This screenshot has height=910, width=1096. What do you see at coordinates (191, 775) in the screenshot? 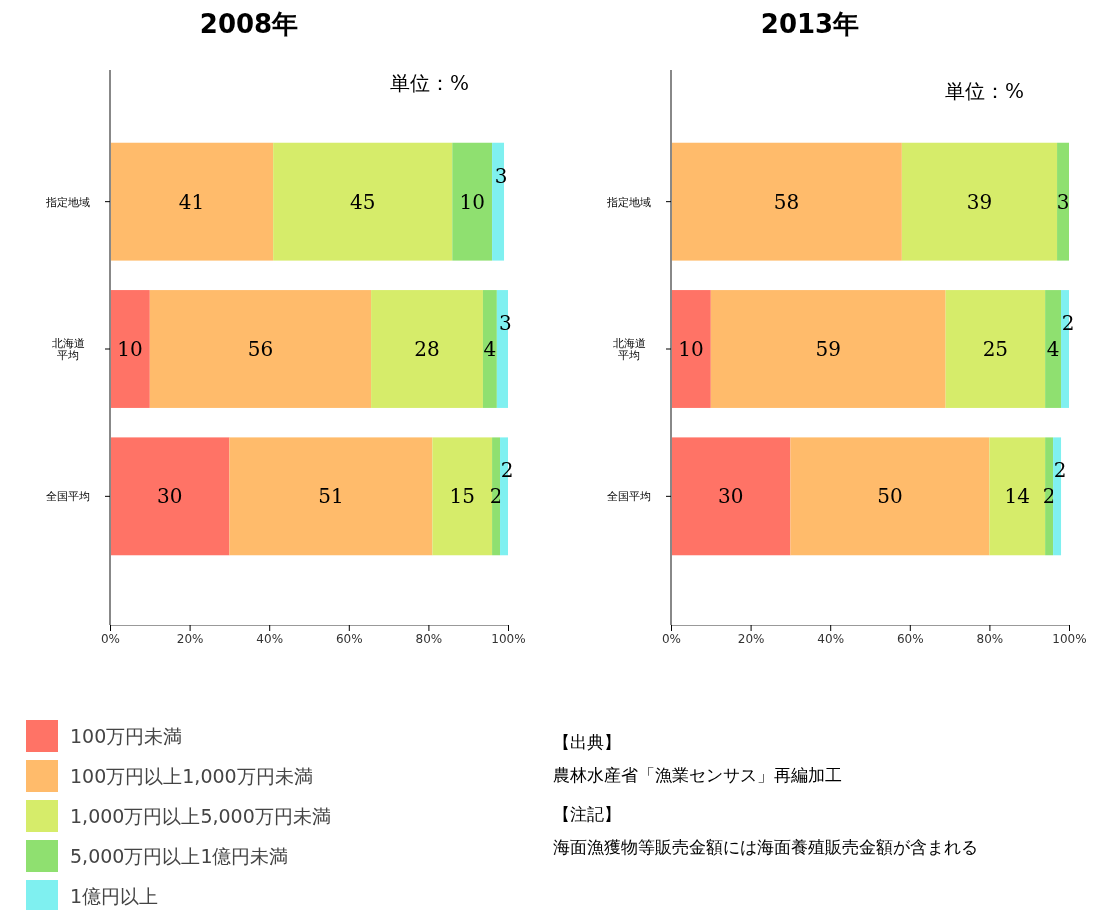
I see `legend-label: 100万円以上1,000万円未満` at bounding box center [191, 775].